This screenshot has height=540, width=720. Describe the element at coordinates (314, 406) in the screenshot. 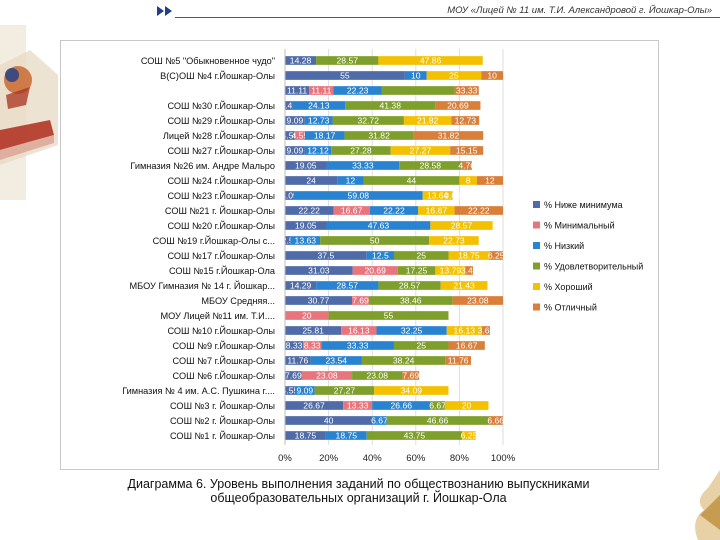

I see `data-label: 26.67` at that location.